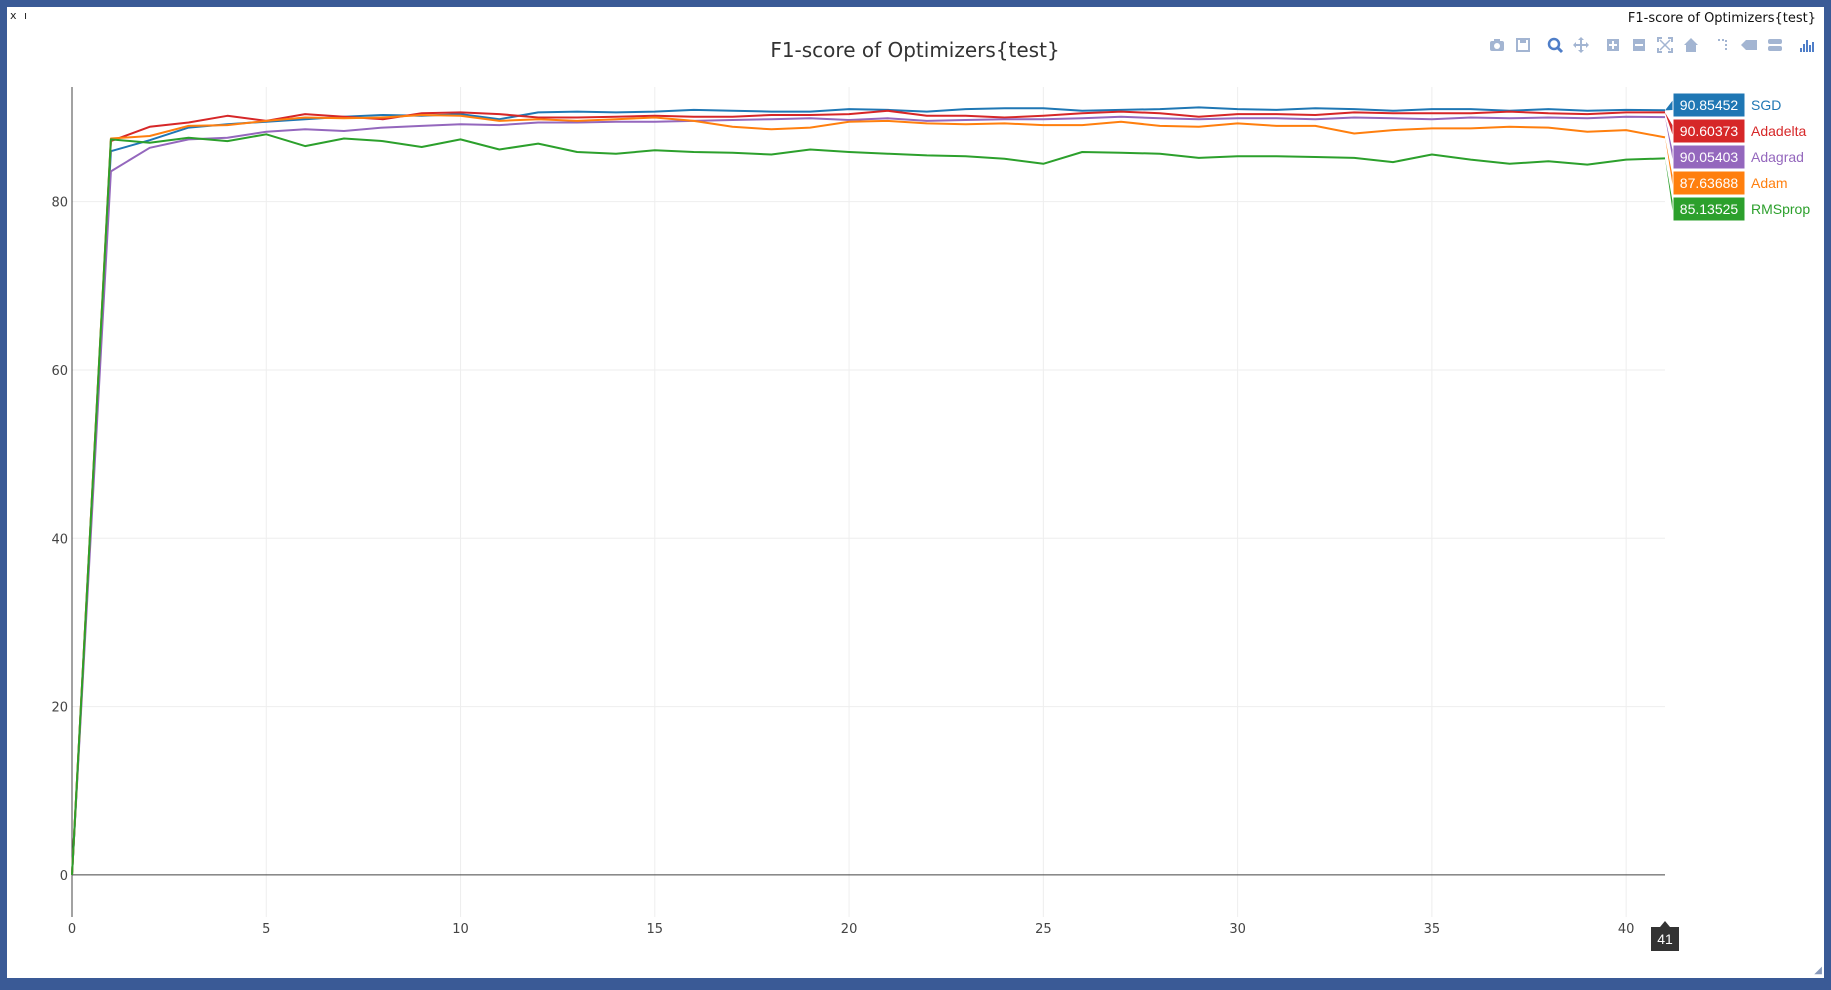  I want to click on hover-series-label: Adadelta, so click(1778, 131).